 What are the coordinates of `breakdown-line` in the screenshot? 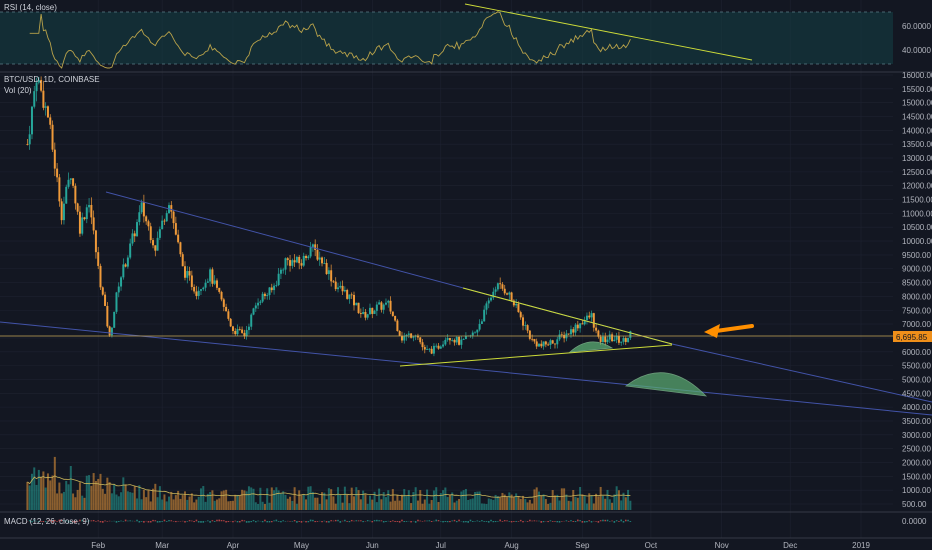 It's located at (801, 373).